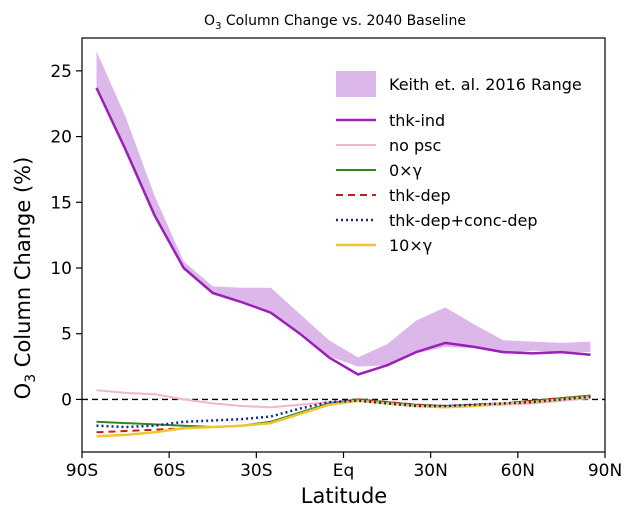 The image size is (634, 509). Describe the element at coordinates (415, 145) in the screenshot. I see `legend-label-1: no psc` at that location.